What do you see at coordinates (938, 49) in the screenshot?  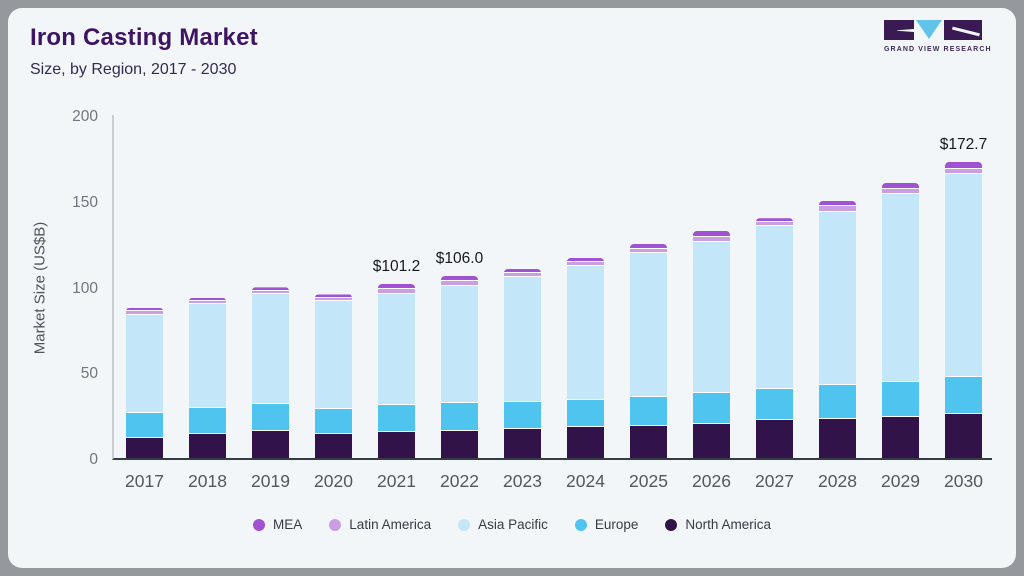 I see `gvr-logo-text: GRAND VIEW RESEARCH` at bounding box center [938, 49].